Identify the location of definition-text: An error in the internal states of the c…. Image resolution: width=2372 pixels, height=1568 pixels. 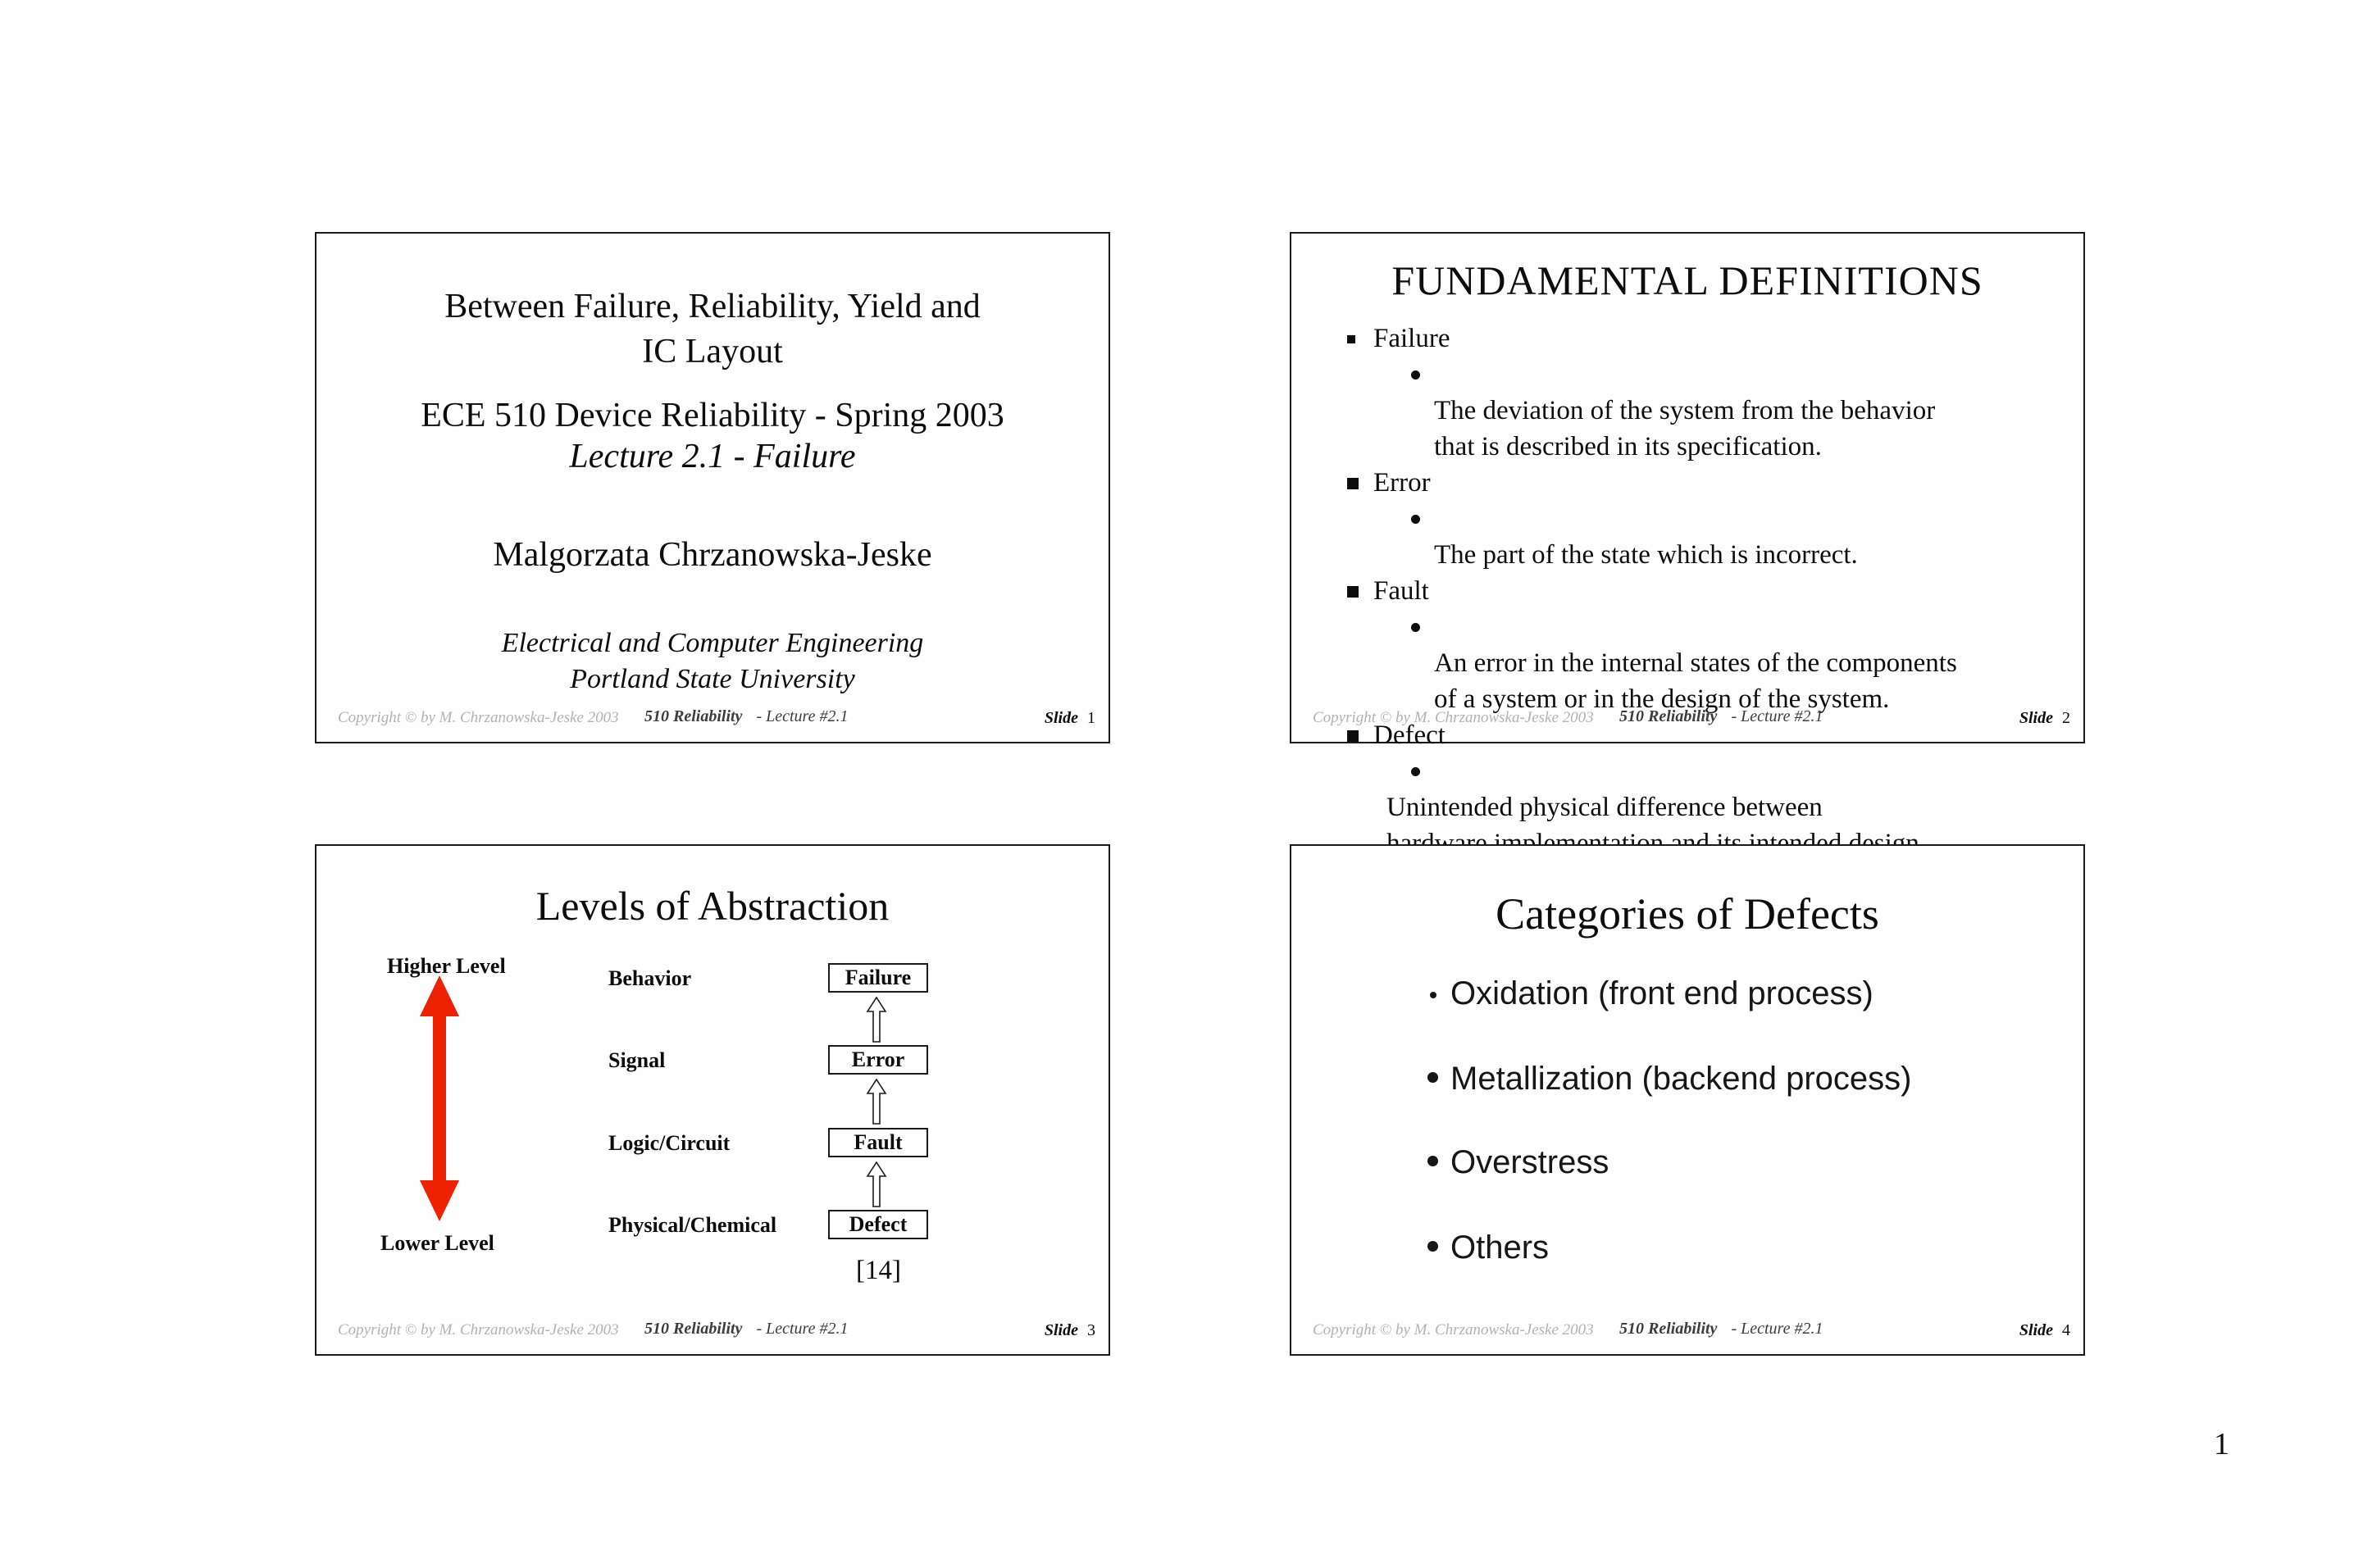
(1681, 663).